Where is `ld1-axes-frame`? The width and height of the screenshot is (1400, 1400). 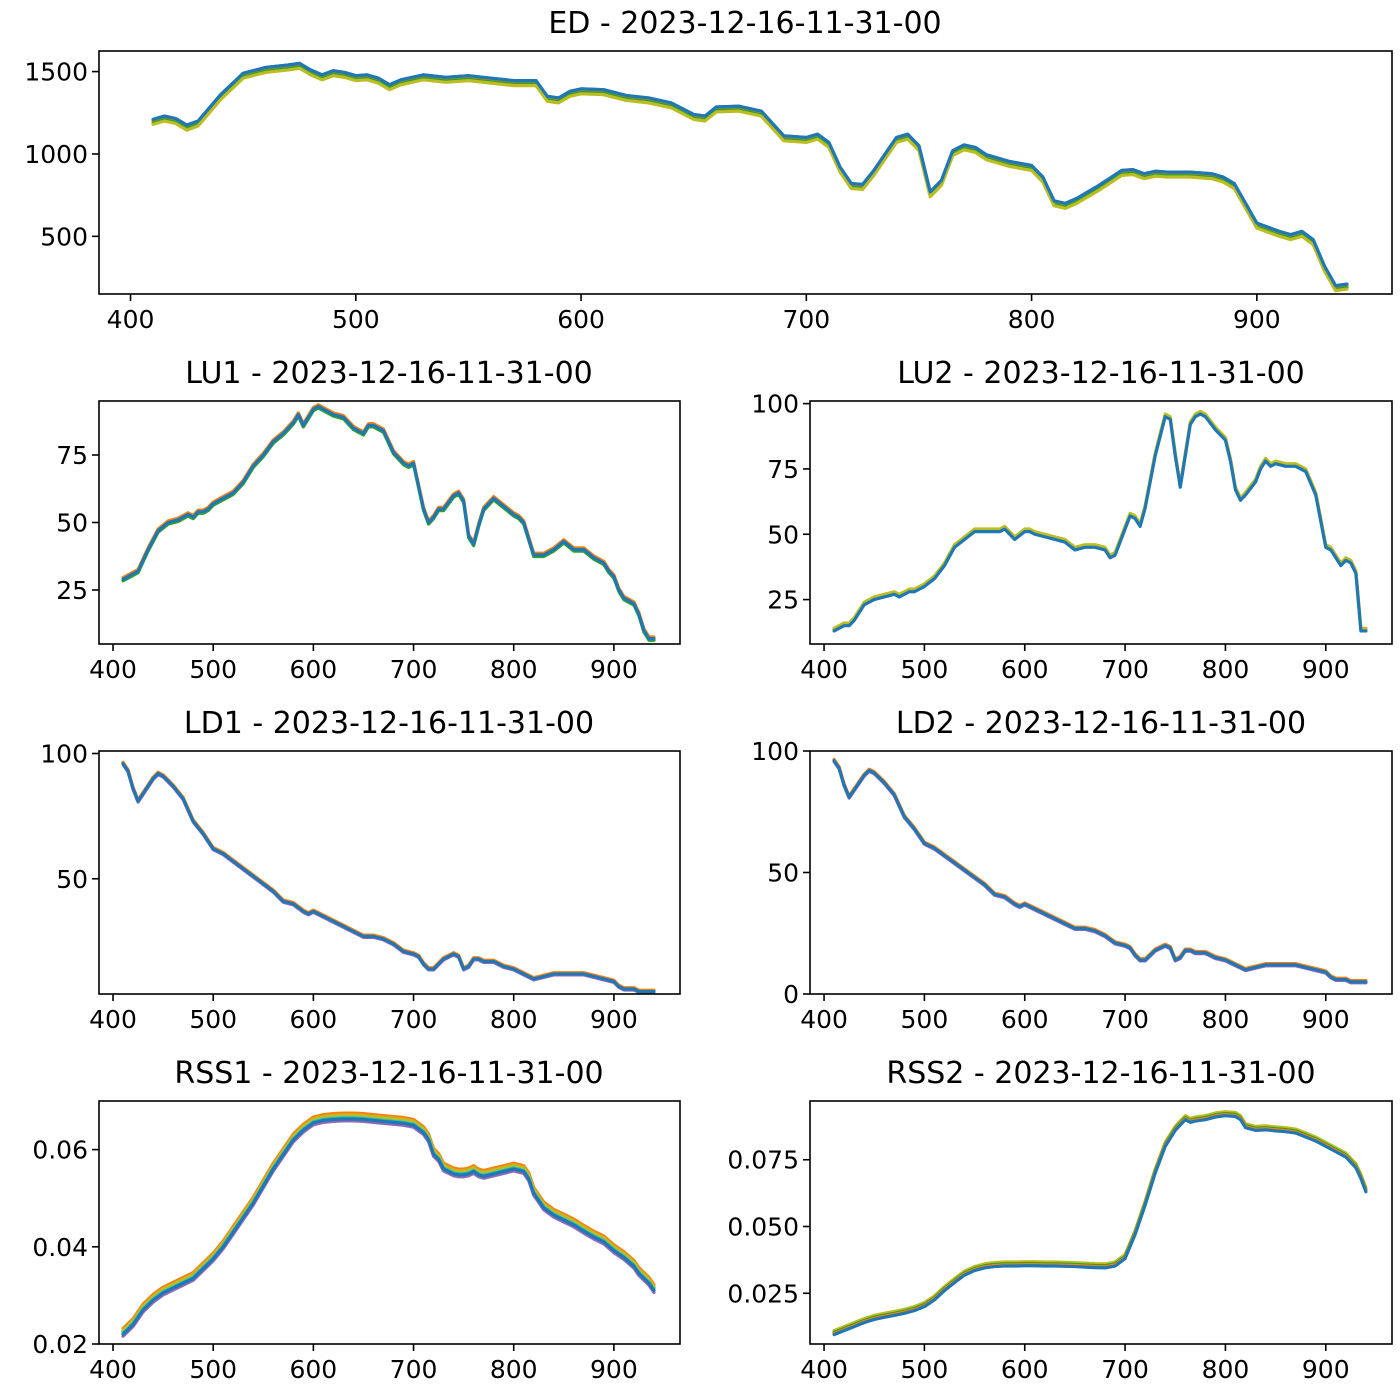
ld1-axes-frame is located at coordinates (389, 872).